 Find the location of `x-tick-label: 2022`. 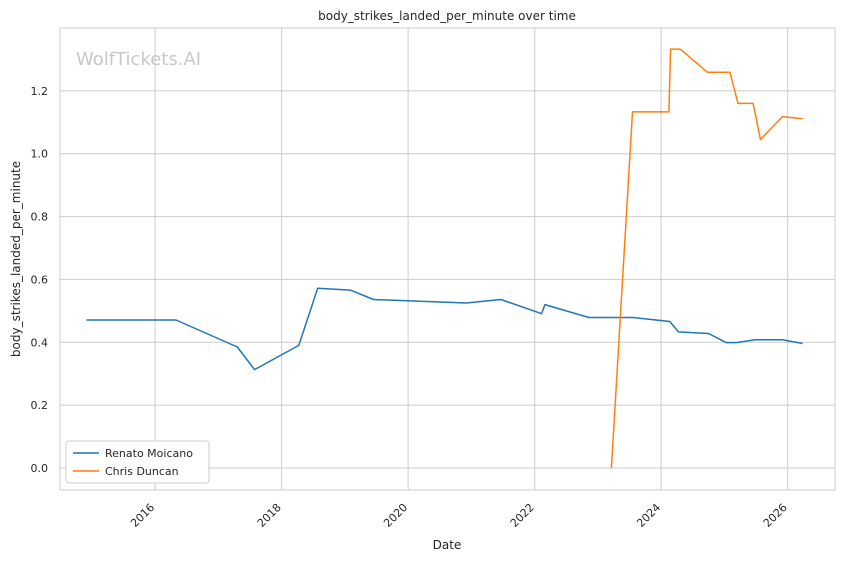

x-tick-label: 2022 is located at coordinates (522, 515).